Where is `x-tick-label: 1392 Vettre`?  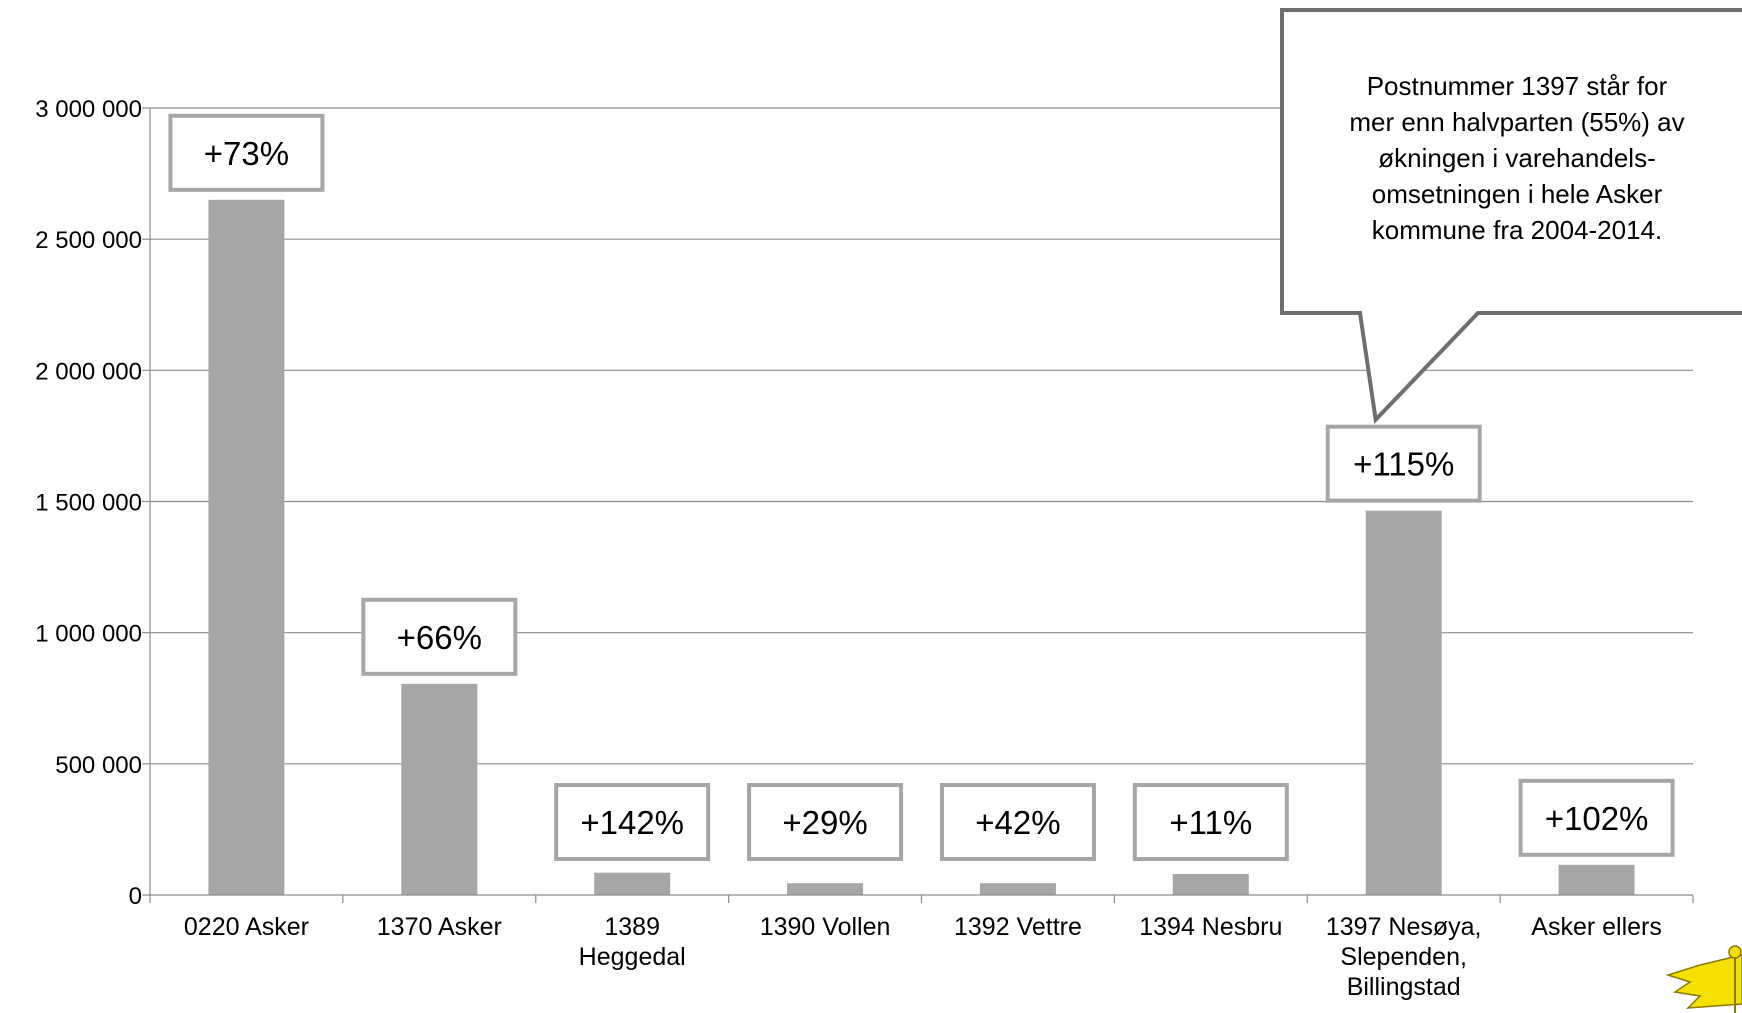
x-tick-label: 1392 Vettre is located at coordinates (1018, 927).